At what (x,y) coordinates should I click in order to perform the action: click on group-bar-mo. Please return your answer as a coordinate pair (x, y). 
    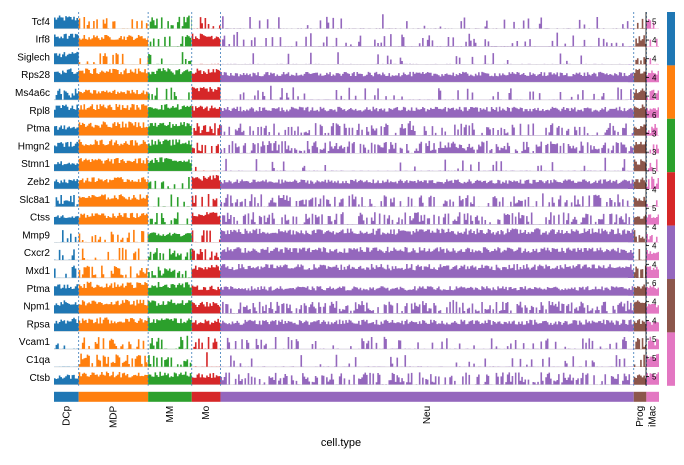
    Looking at the image, I should click on (206, 396).